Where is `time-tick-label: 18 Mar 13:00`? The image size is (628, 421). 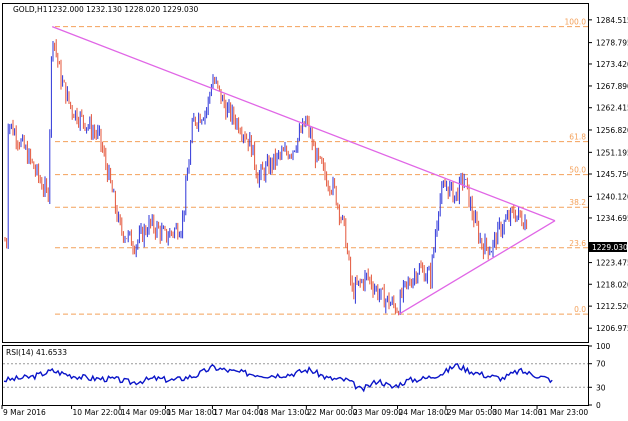
time-tick-label: 18 Mar 13:00 is located at coordinates (284, 412).